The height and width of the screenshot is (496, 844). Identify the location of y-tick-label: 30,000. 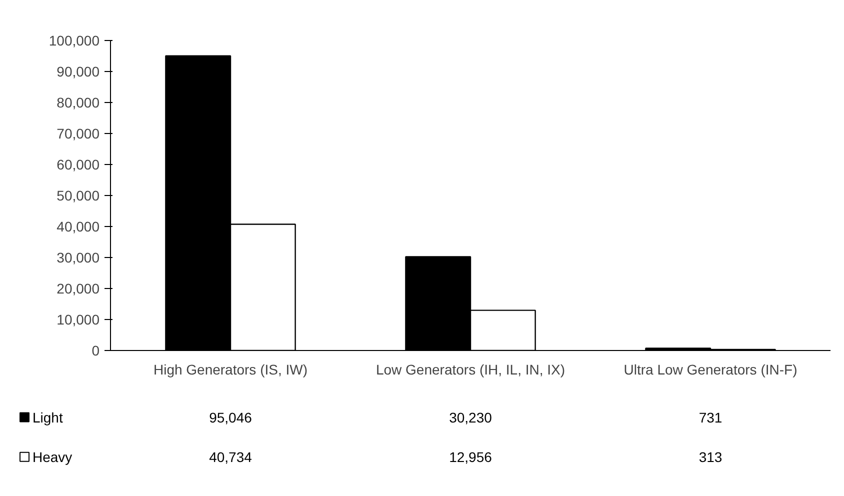
(78, 258).